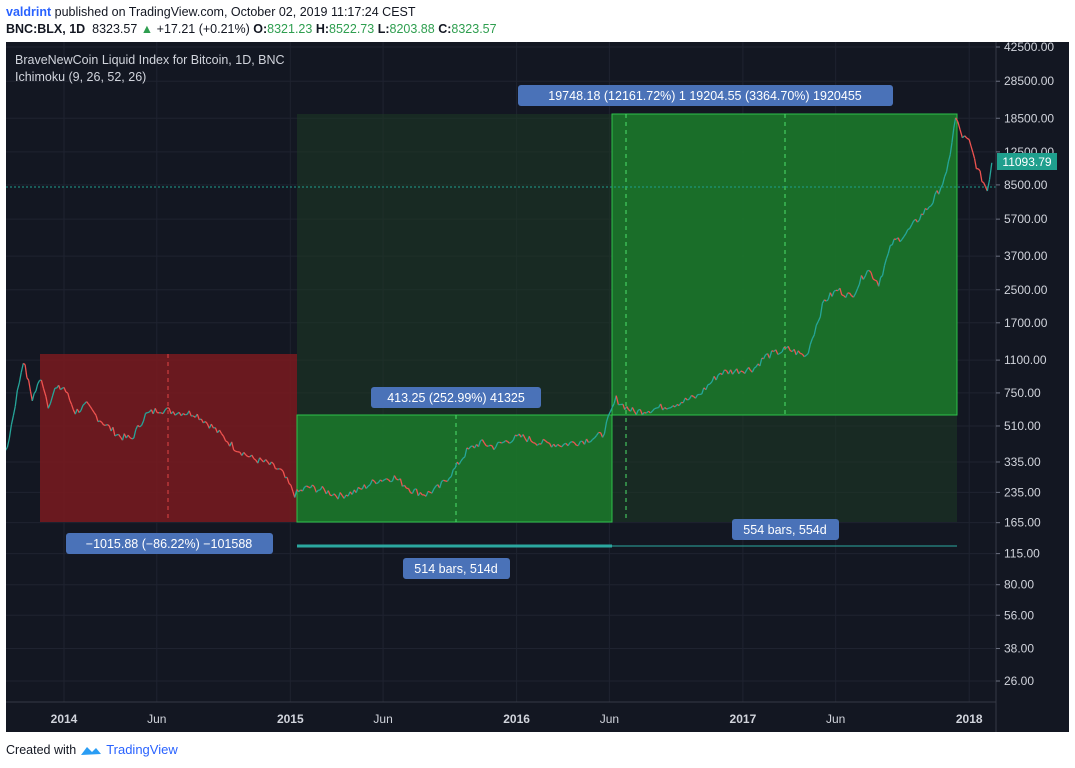  Describe the element at coordinates (1026, 219) in the screenshot. I see `y-tick-label: 5700.00` at that location.